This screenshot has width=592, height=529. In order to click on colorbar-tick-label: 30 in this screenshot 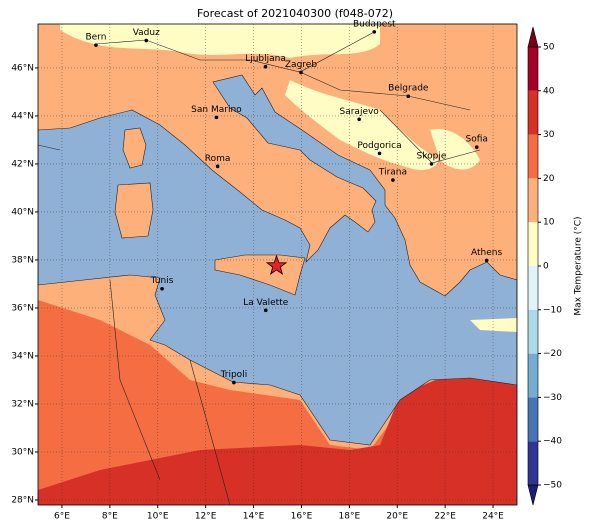, I will do `click(549, 135)`.